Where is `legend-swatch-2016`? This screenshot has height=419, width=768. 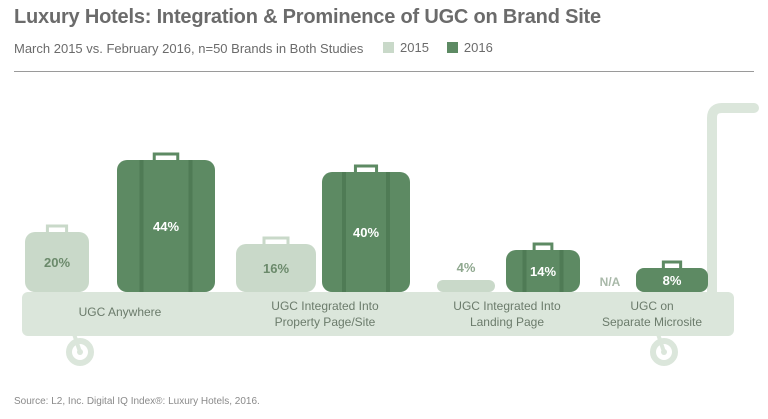 legend-swatch-2016 is located at coordinates (452, 47).